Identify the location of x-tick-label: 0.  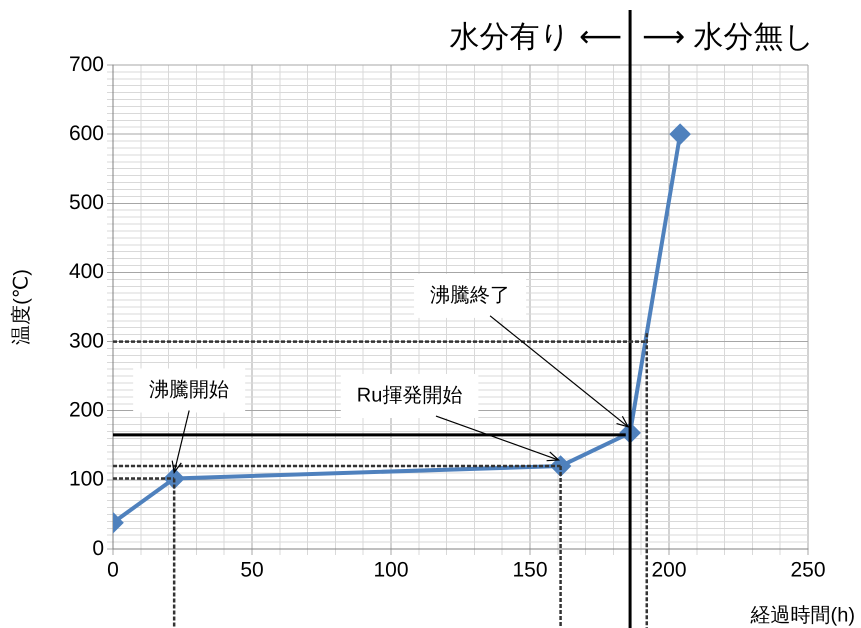
(113, 570).